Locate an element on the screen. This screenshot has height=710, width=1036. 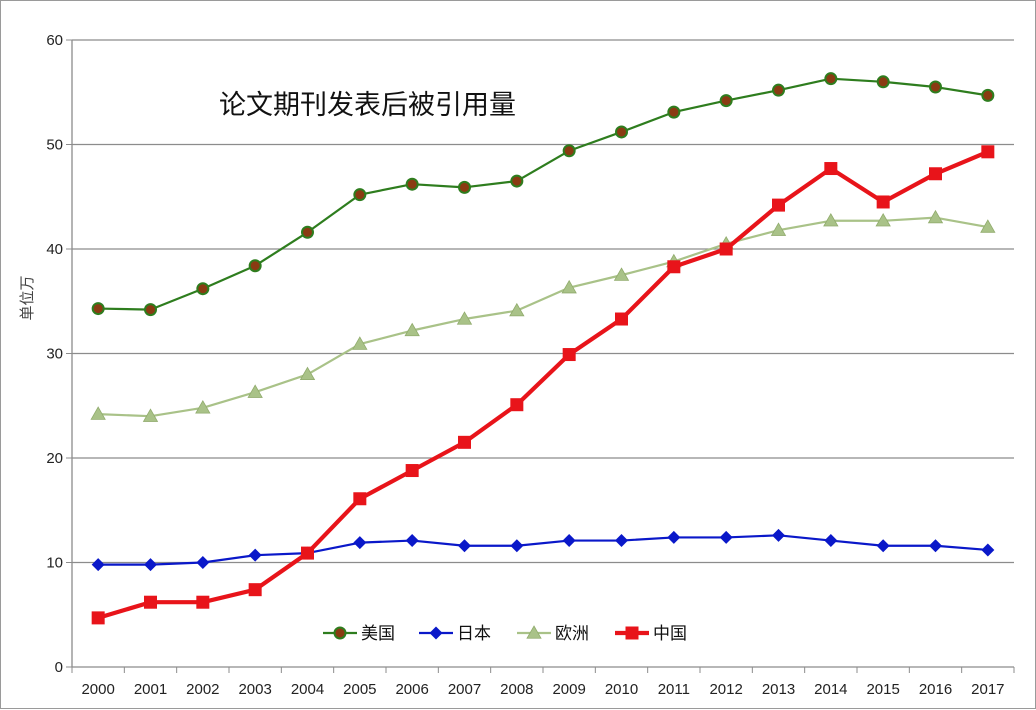
x-tick-label: 2012 is located at coordinates (725, 689).